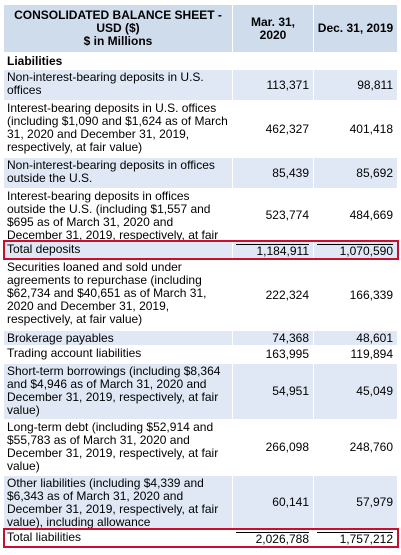 The width and height of the screenshot is (401, 555). What do you see at coordinates (355, 538) in the screenshot?
I see `row-value: 1,757,212` at bounding box center [355, 538].